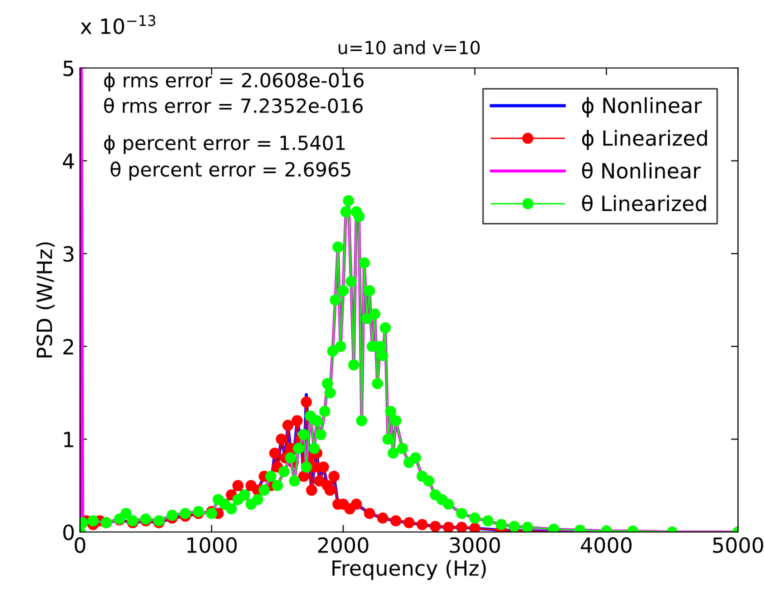 The image size is (764, 612). What do you see at coordinates (68, 532) in the screenshot?
I see `y-tick-label: 0` at bounding box center [68, 532].